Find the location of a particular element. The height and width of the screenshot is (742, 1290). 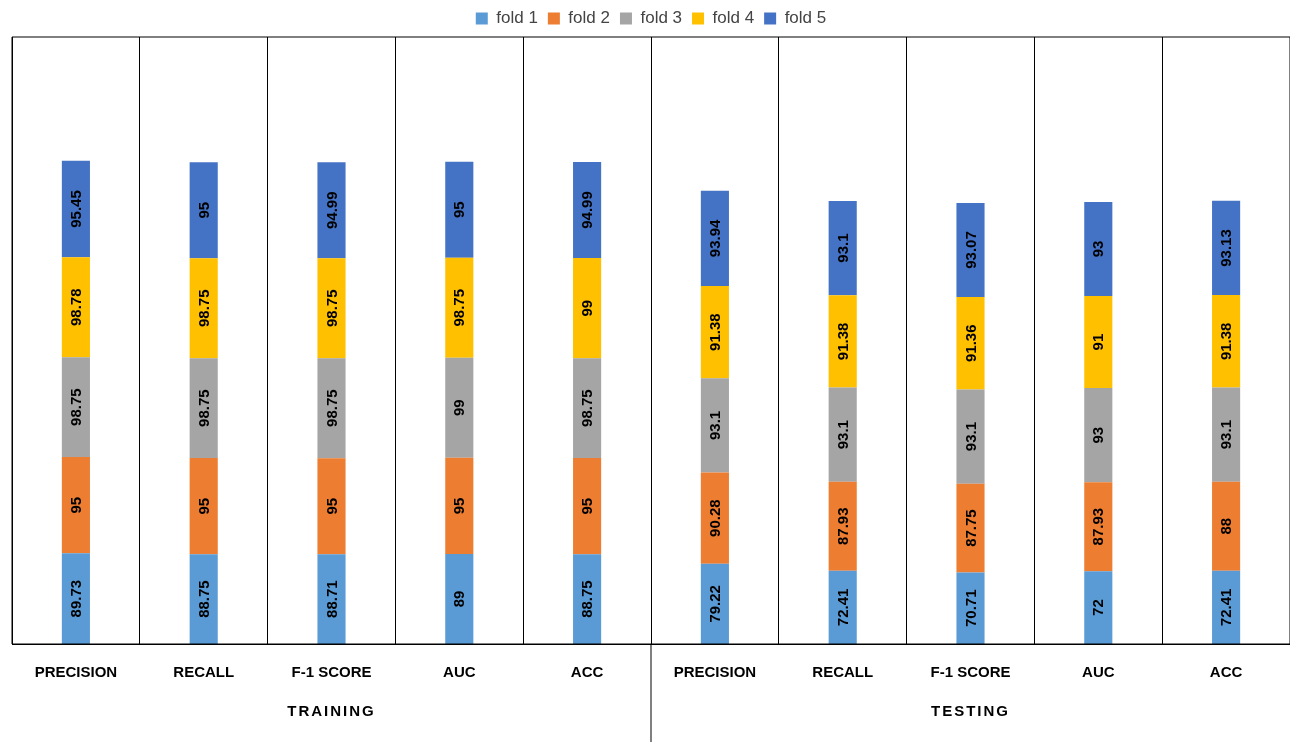

legend-label: fold 4 is located at coordinates (733, 18).